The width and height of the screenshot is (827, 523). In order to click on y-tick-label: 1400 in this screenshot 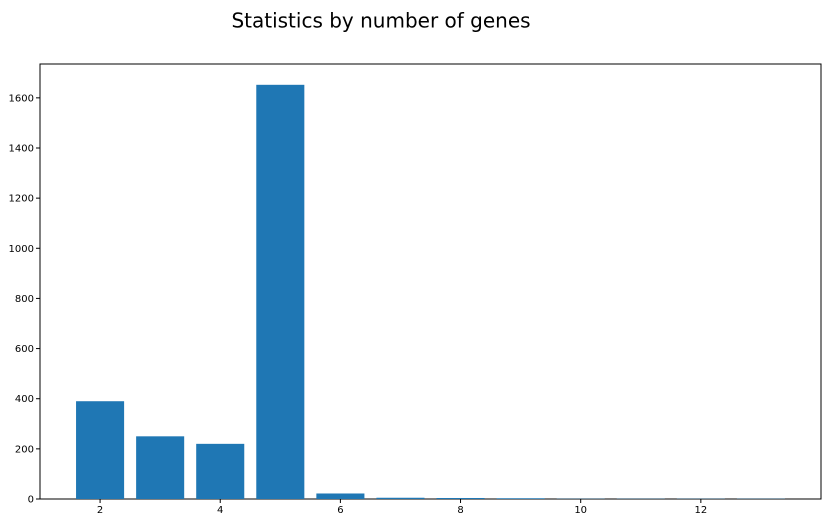, I will do `click(21, 148)`.